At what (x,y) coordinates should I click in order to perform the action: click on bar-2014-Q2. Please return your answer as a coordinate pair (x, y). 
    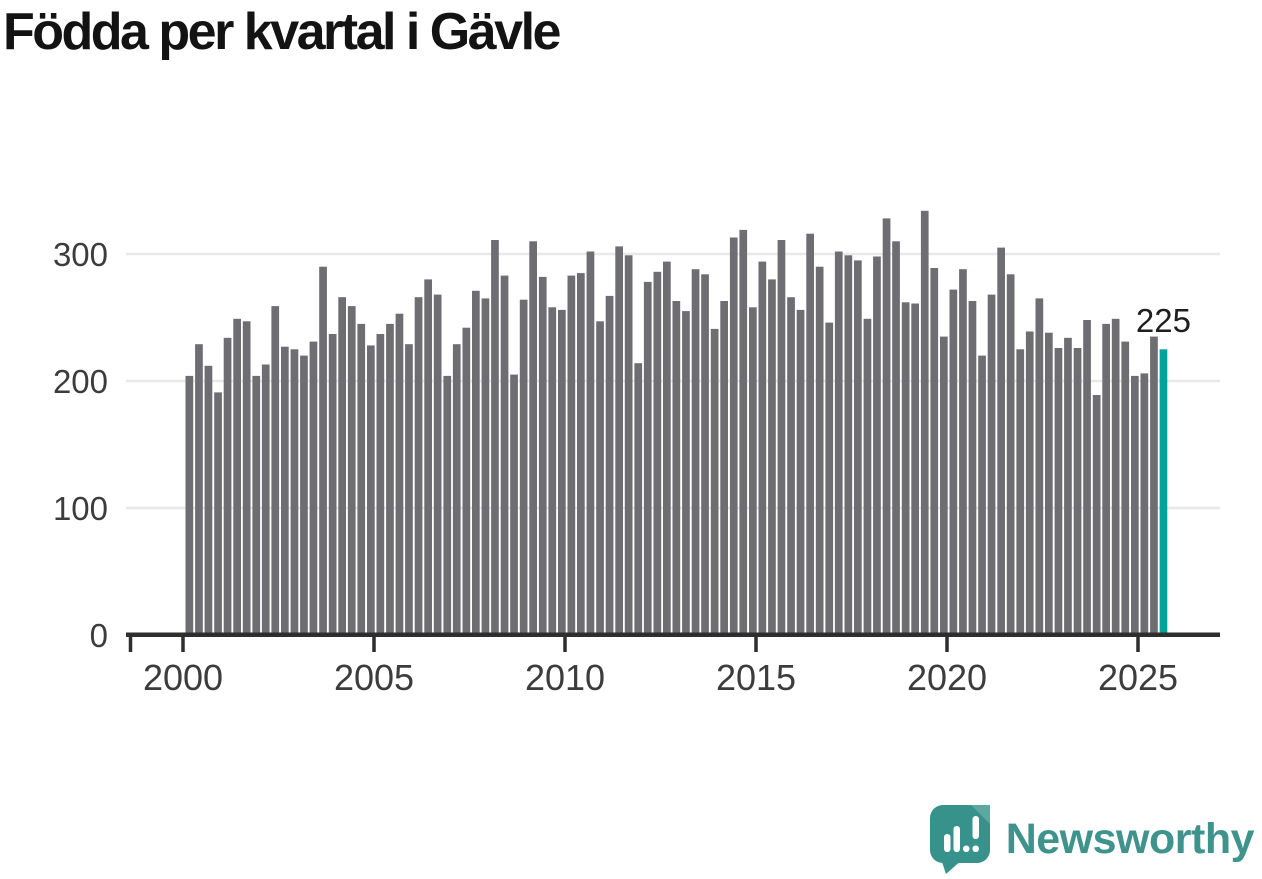
    Looking at the image, I should click on (733, 436).